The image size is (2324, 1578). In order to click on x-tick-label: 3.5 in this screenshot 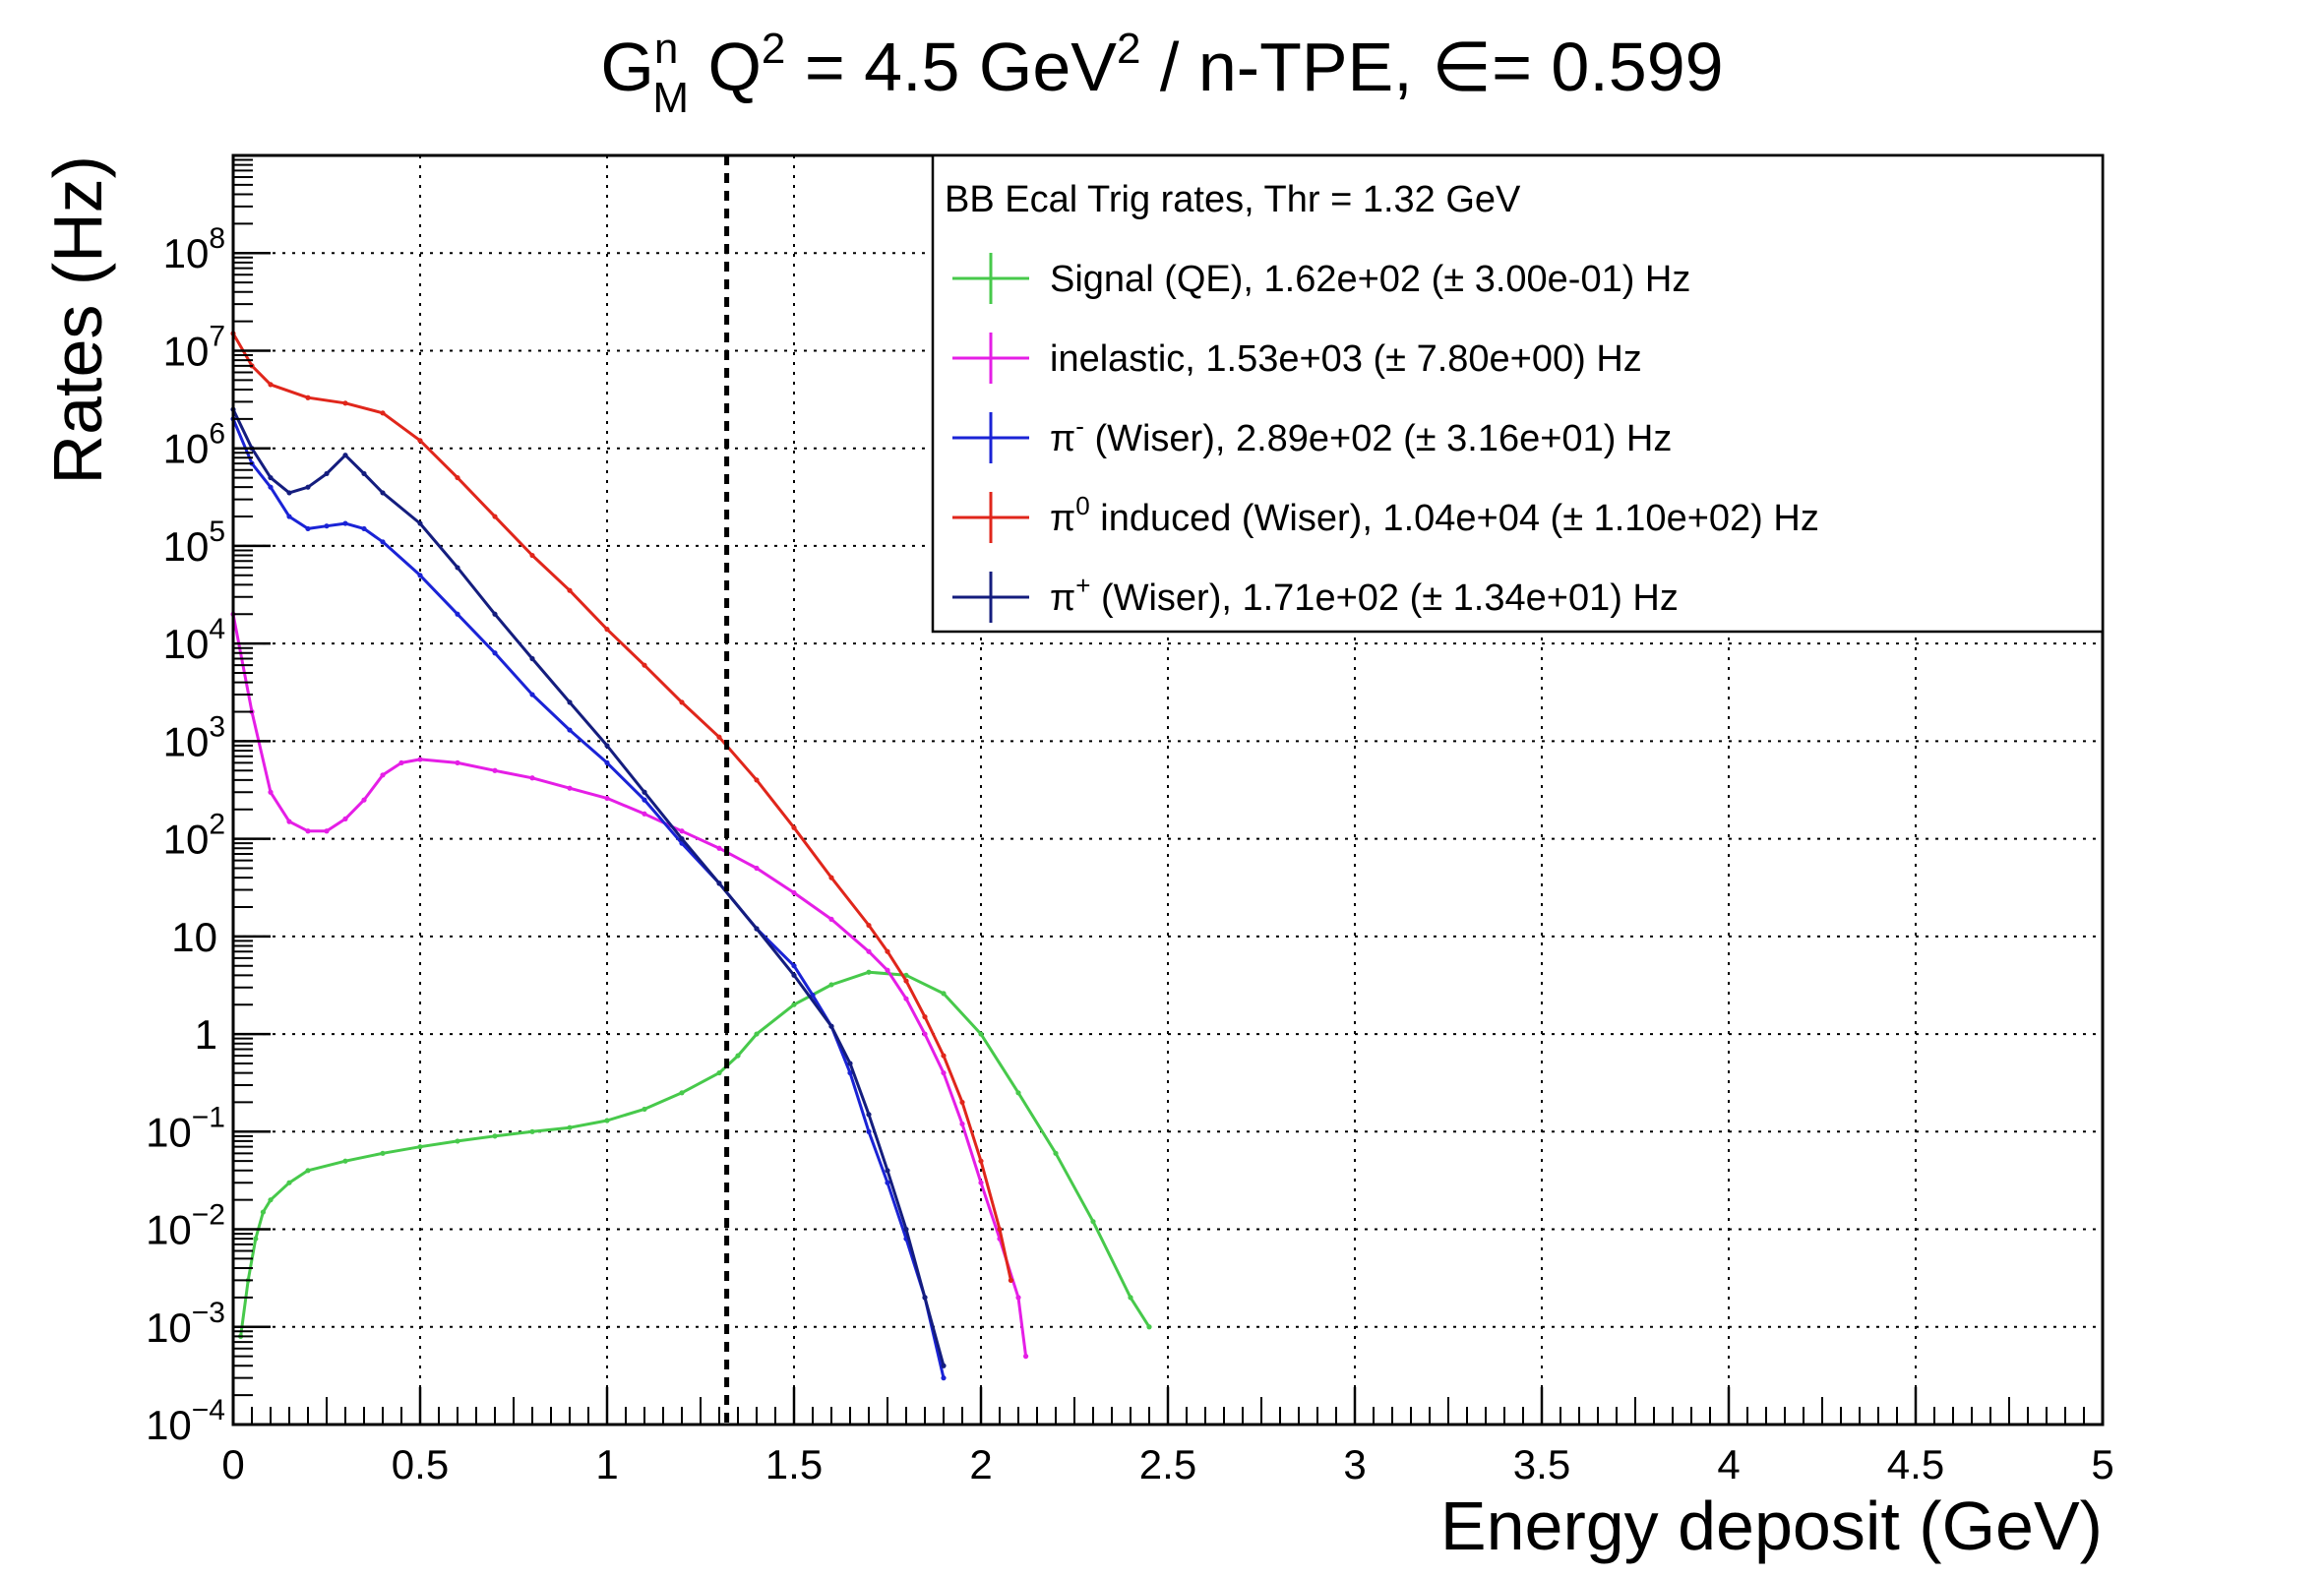, I will do `click(1541, 1464)`.